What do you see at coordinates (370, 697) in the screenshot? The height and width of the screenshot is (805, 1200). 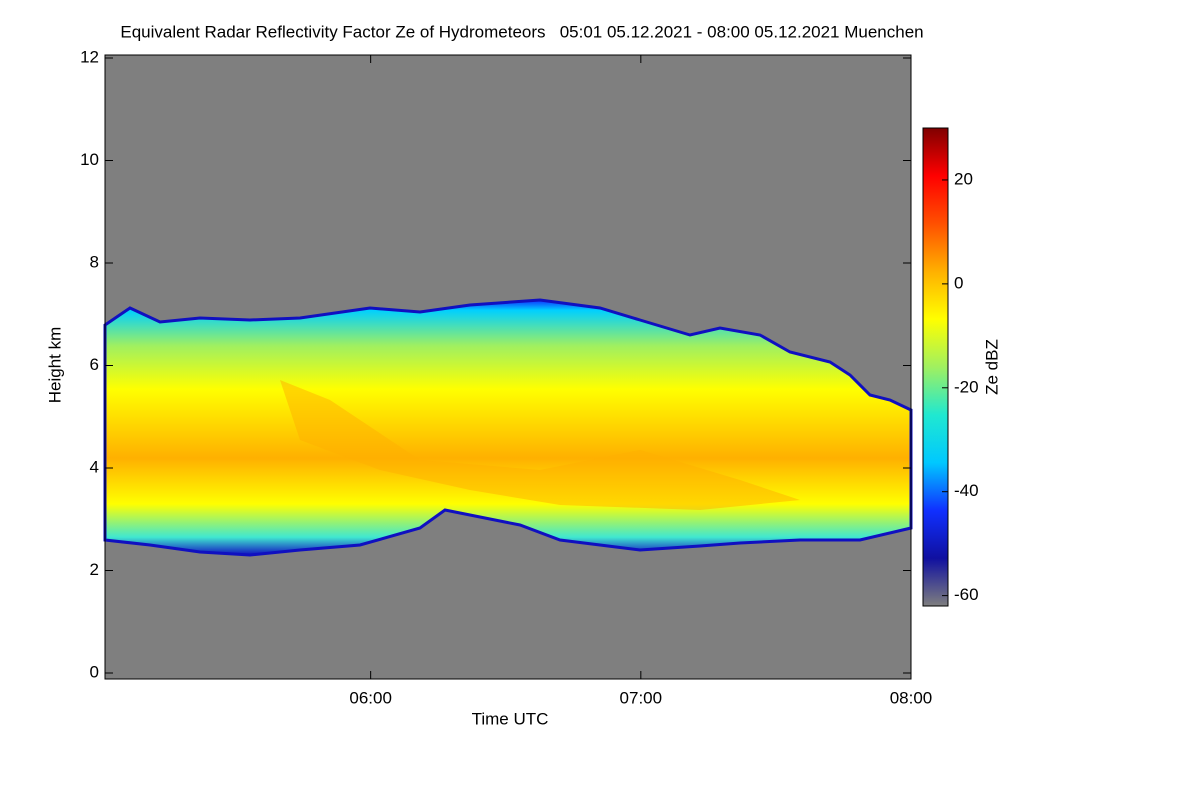 I see `x-tick-label: 06:00` at bounding box center [370, 697].